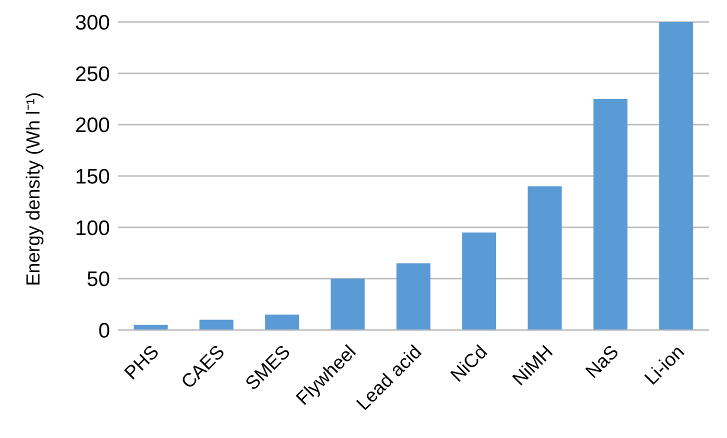  Describe the element at coordinates (98, 280) in the screenshot. I see `y-tick-label: 50` at that location.